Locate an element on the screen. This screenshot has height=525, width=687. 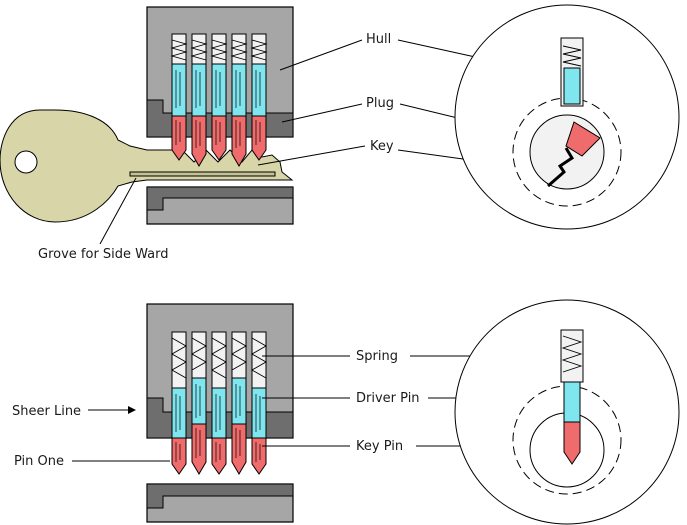
top-cross-key-pin is located at coordinates (583, 139).